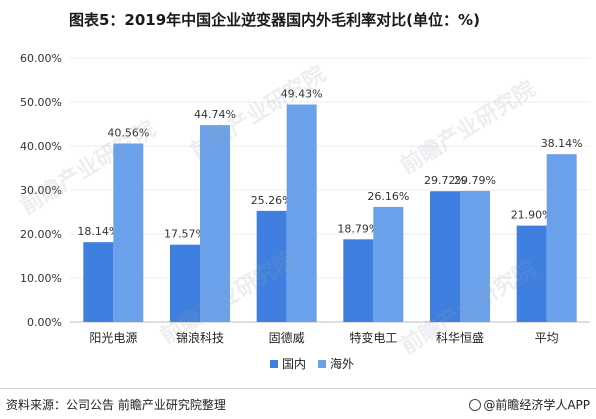 The width and height of the screenshot is (596, 419). Describe the element at coordinates (287, 337) in the screenshot. I see `x-tick-label: 固德威` at that location.